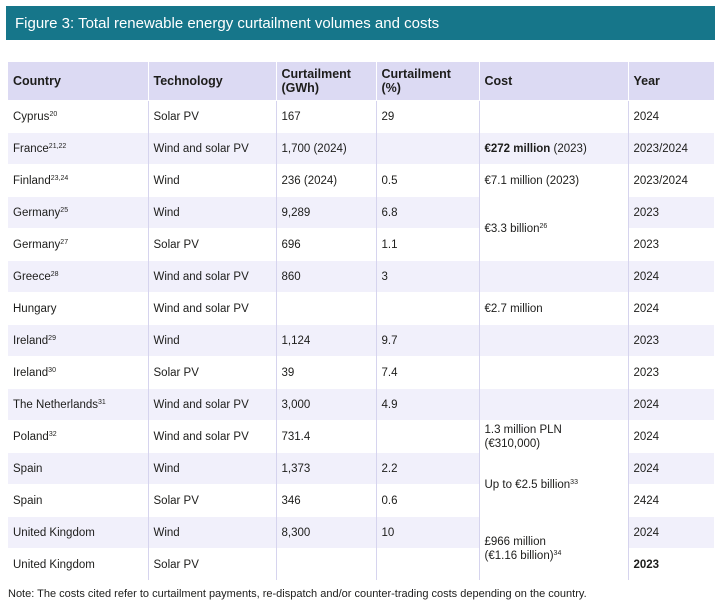 The width and height of the screenshot is (724, 613). What do you see at coordinates (553, 228) in the screenshot?
I see `cell-cost: €3.3 billion26` at bounding box center [553, 228].